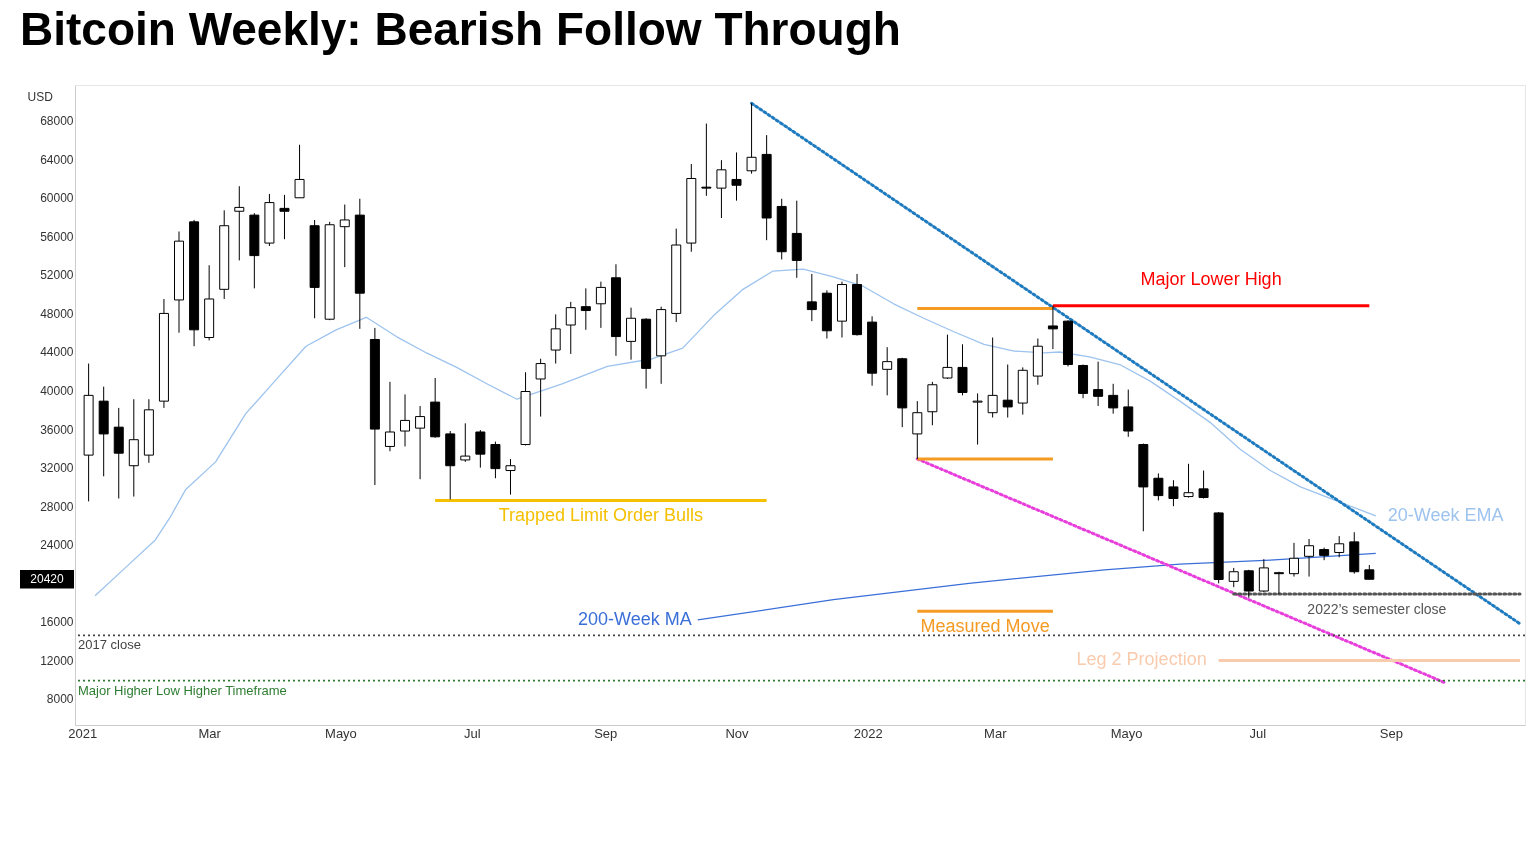 This screenshot has height=864, width=1536. Describe the element at coordinates (57, 429) in the screenshot. I see `y-tick-label: 36000` at that location.